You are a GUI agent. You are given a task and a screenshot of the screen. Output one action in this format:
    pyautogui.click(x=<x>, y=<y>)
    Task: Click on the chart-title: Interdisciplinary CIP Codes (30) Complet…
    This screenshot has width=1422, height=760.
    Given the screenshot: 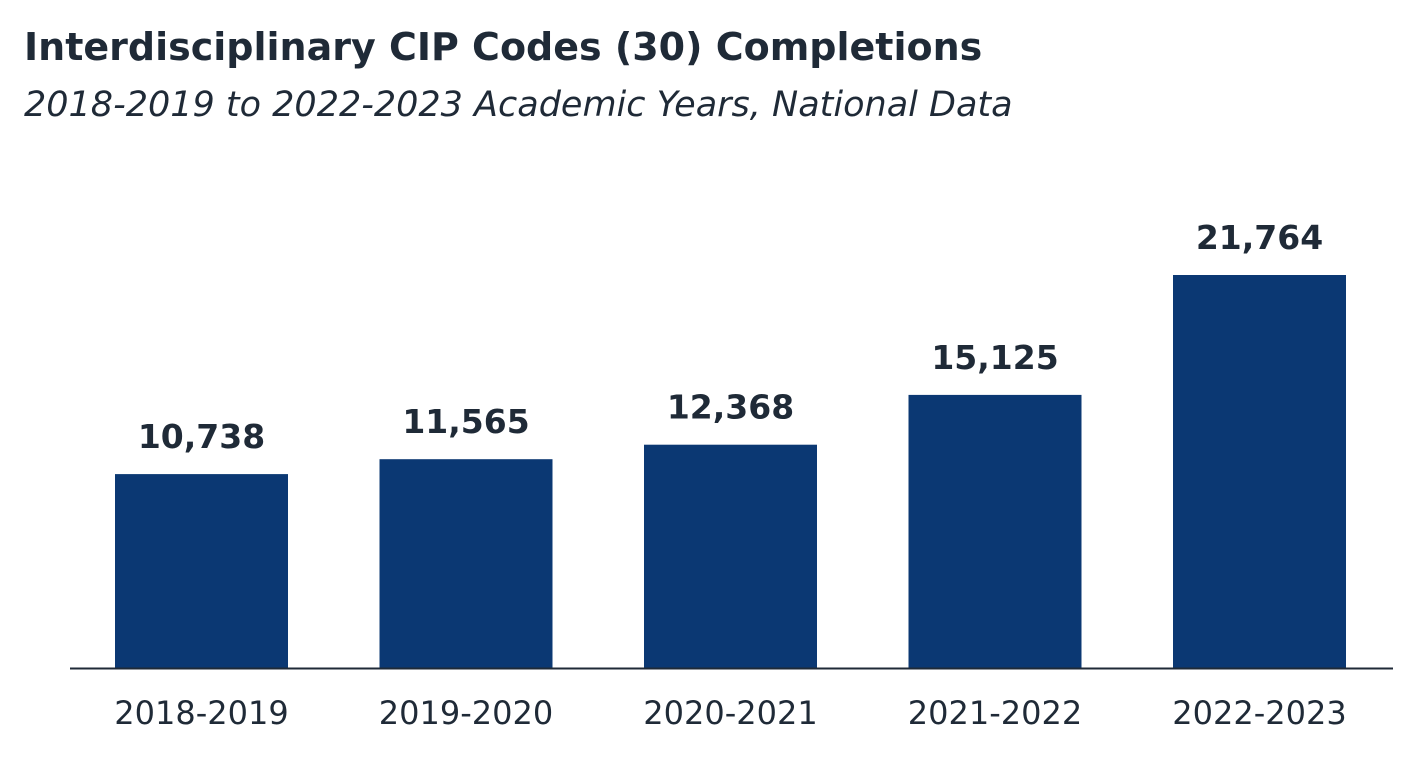 What is the action you would take?
    pyautogui.click(x=503, y=47)
    